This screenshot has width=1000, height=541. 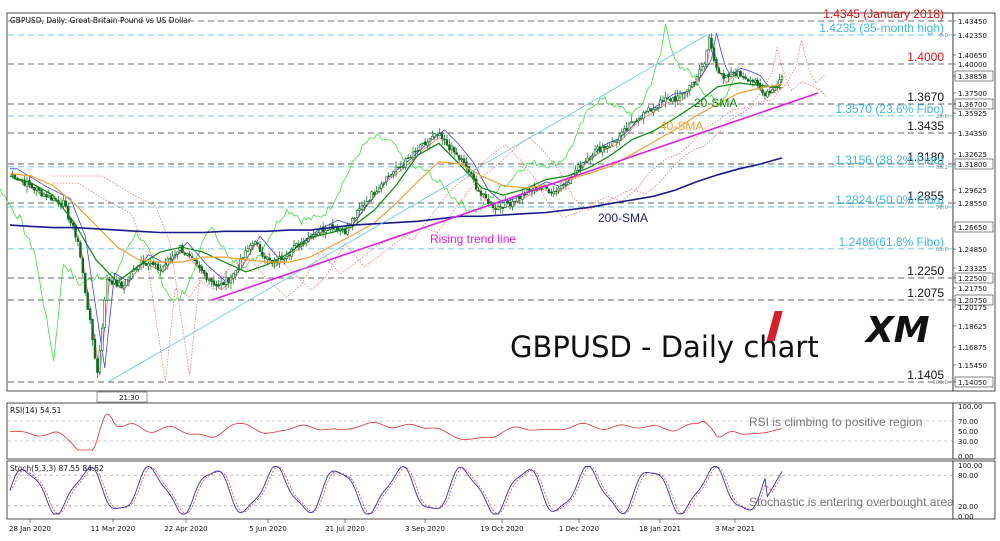 I want to click on level-label: 1.2855, so click(x=925, y=196).